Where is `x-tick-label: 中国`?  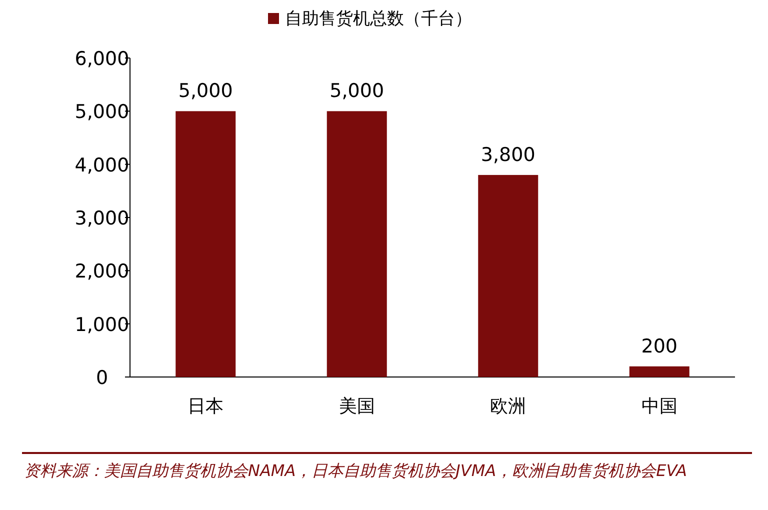
x-tick-label: 中国 is located at coordinates (659, 406).